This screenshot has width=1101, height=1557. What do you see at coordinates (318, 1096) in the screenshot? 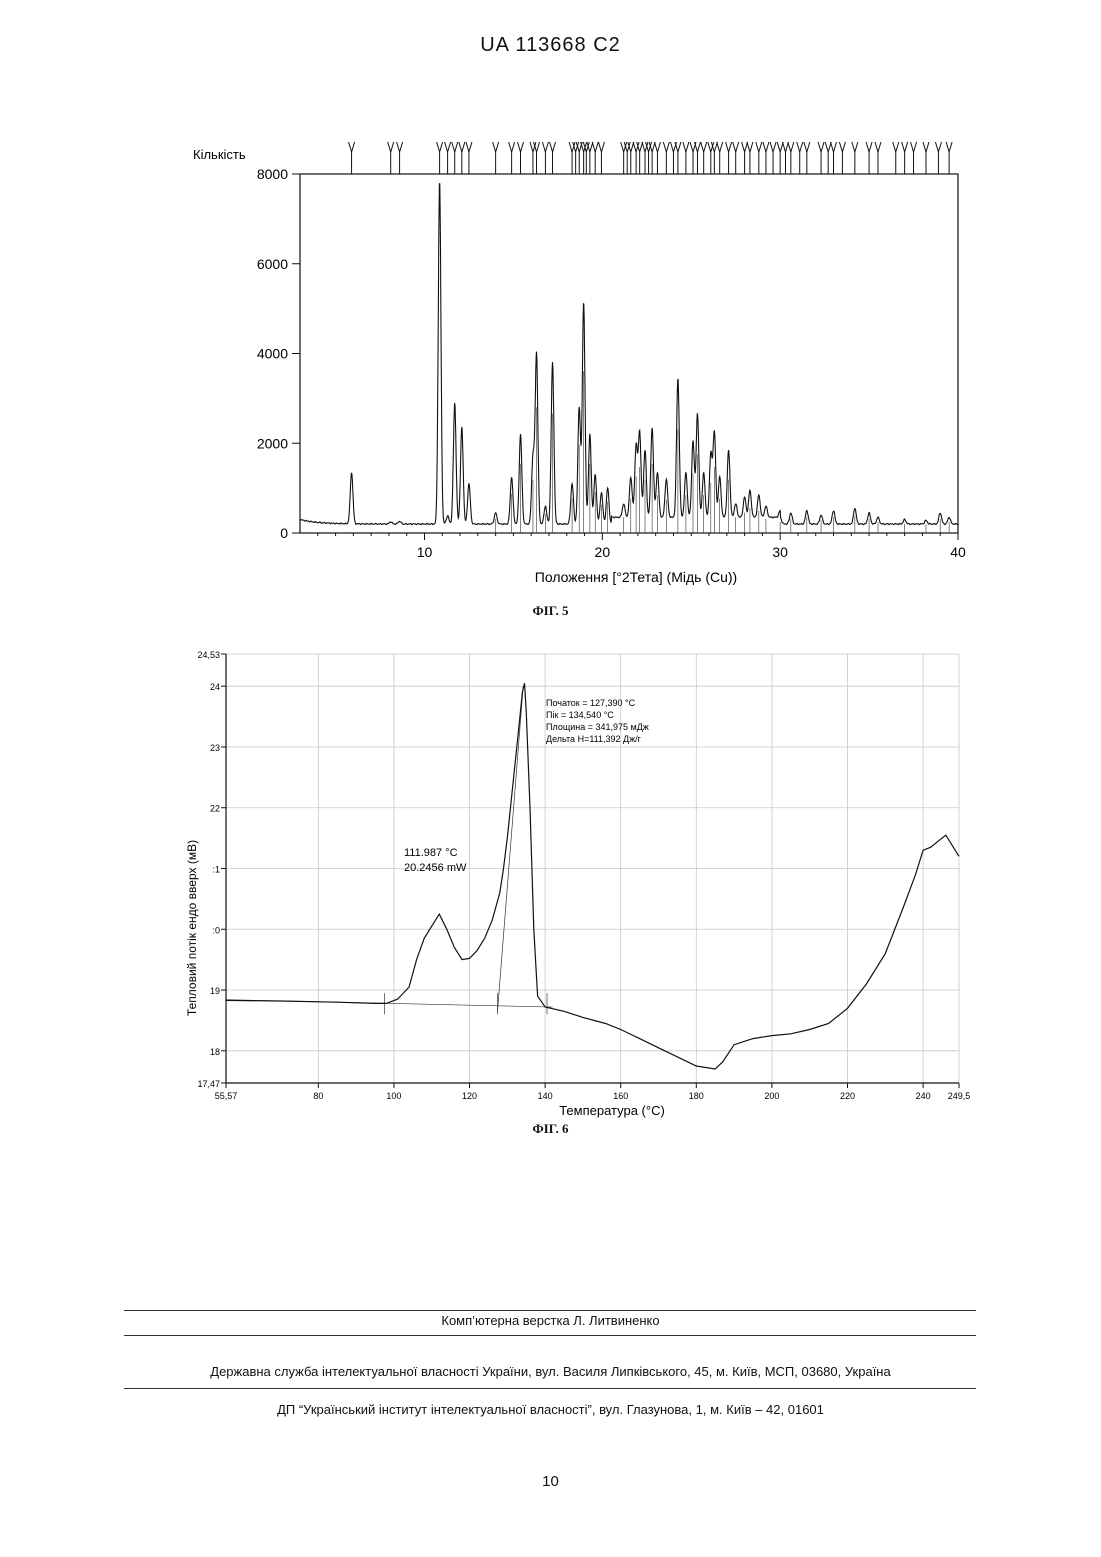
I see `dsc-x-tick-label: 80` at bounding box center [318, 1096].